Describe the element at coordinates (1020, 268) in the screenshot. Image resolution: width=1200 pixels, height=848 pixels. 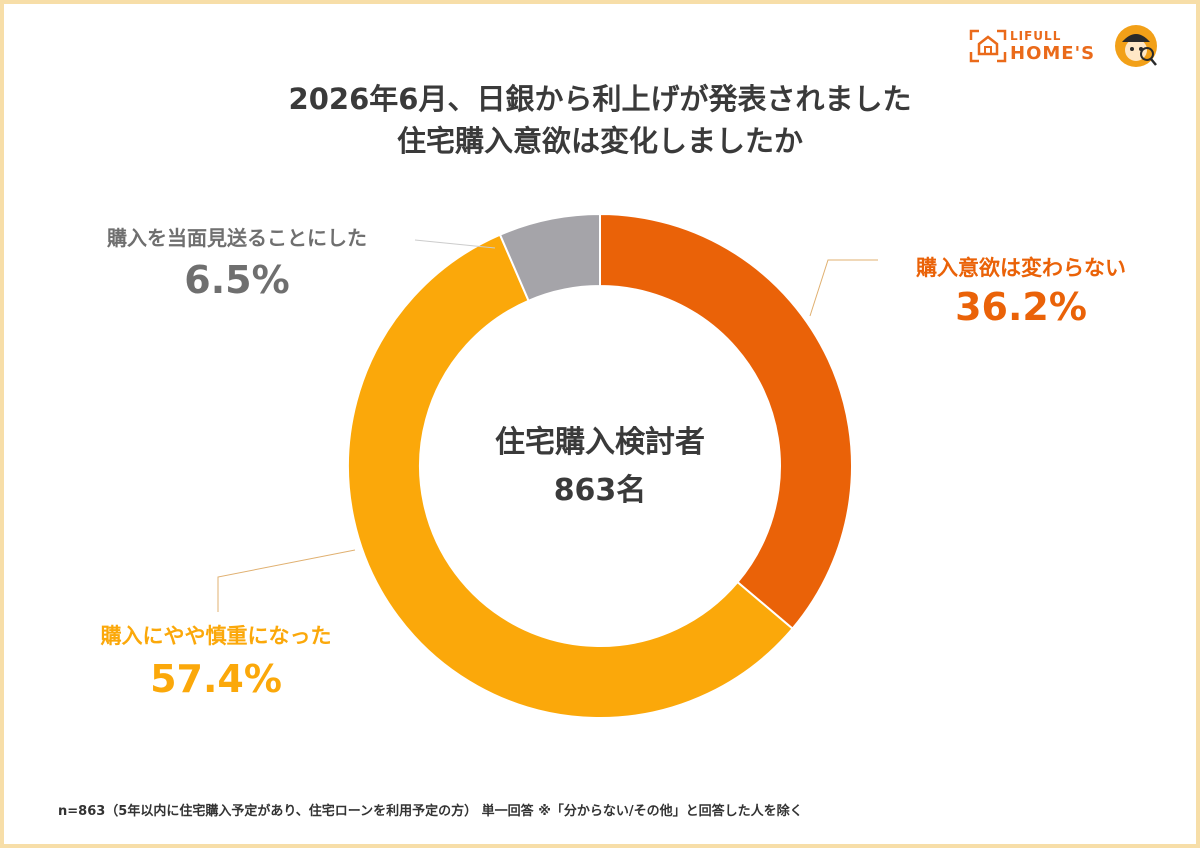
I see `slice-label-orange: 購入意欲は変わらない` at that location.